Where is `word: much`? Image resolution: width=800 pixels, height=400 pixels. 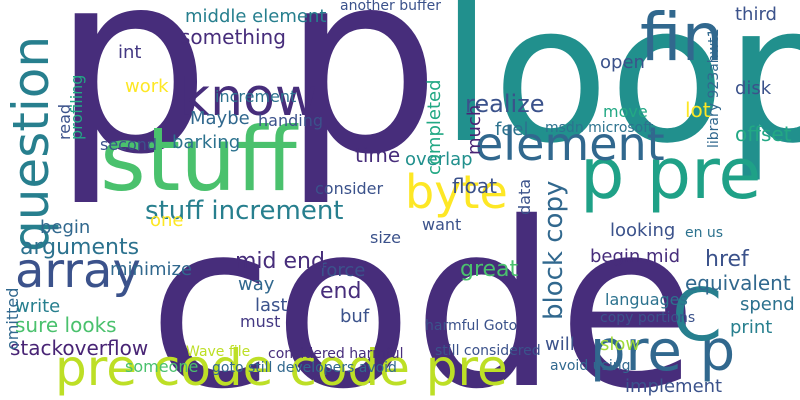
word: much is located at coordinates (474, 130).